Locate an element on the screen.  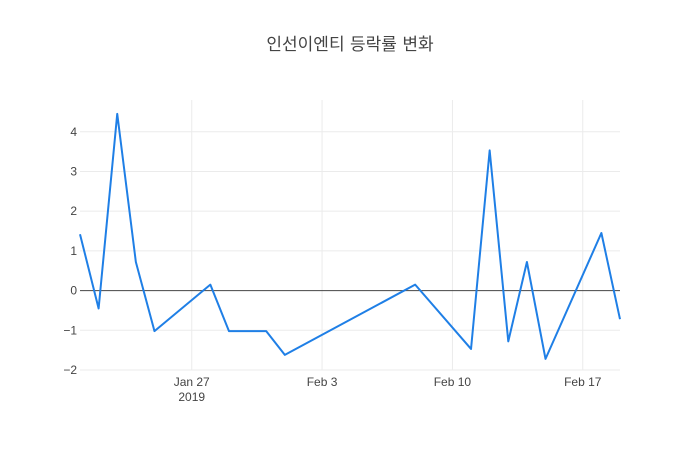
y-tick-label: 4 is located at coordinates (73, 132).